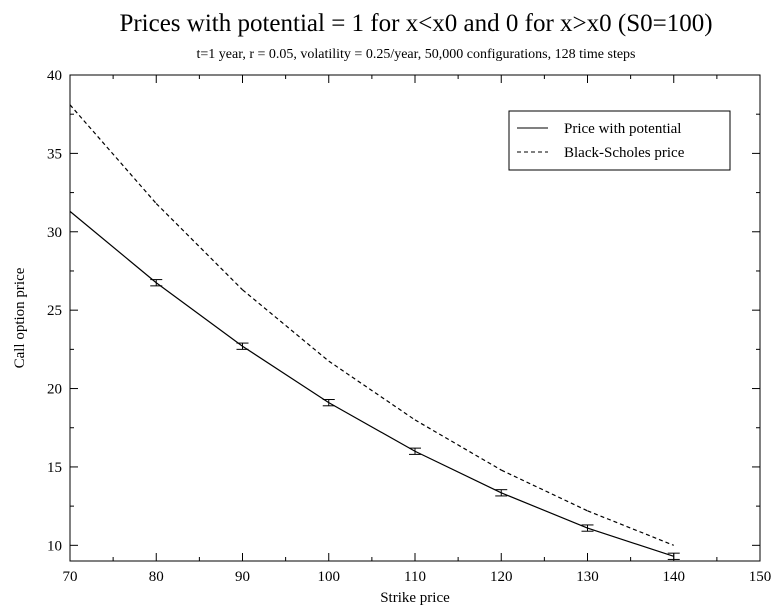 This screenshot has height=608, width=775. I want to click on x-tick-label: 70, so click(70, 577).